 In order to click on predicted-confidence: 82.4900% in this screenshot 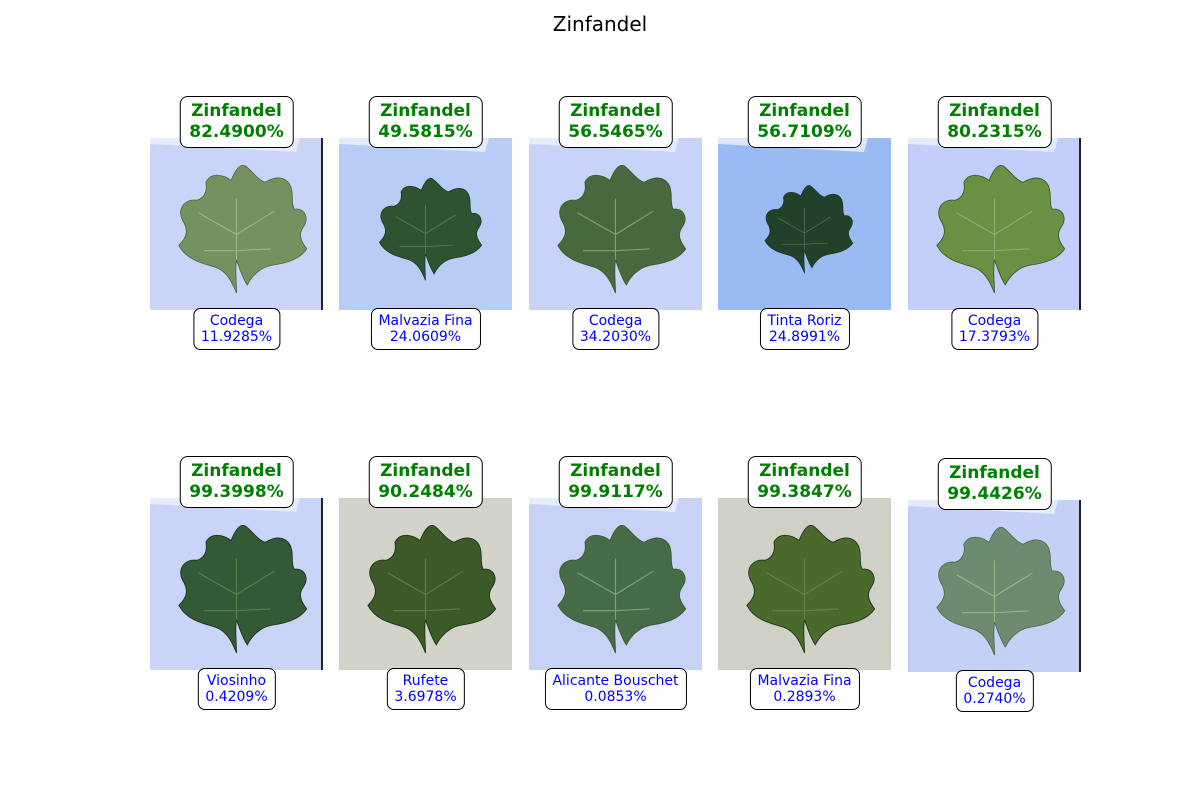, I will do `click(236, 132)`.